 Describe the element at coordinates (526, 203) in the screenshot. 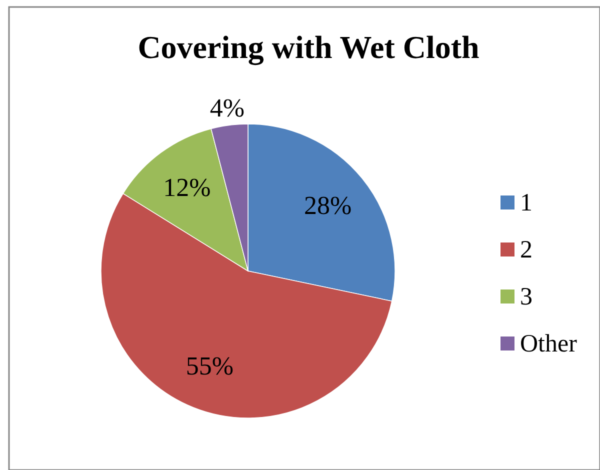

I see `legend-label: 1` at that location.